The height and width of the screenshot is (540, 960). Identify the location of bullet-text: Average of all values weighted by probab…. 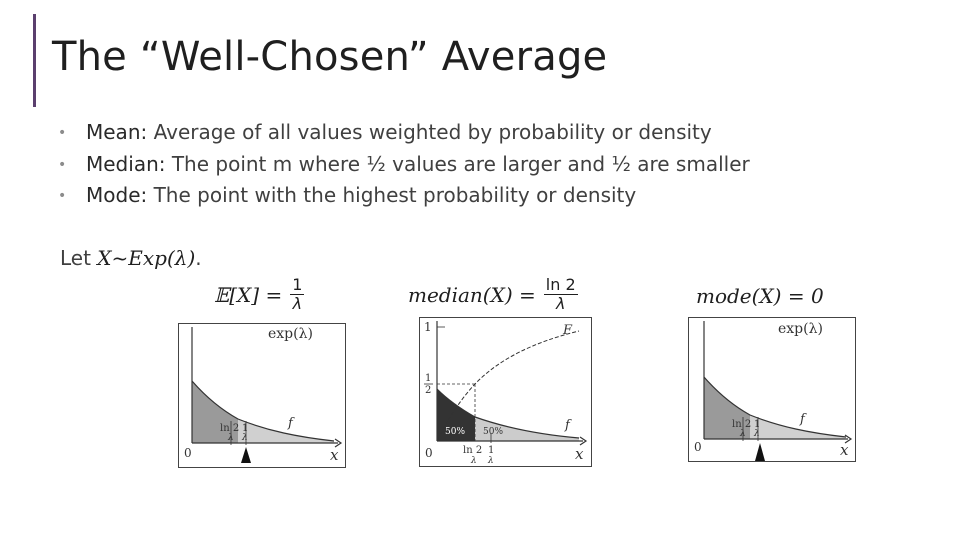
(429, 132).